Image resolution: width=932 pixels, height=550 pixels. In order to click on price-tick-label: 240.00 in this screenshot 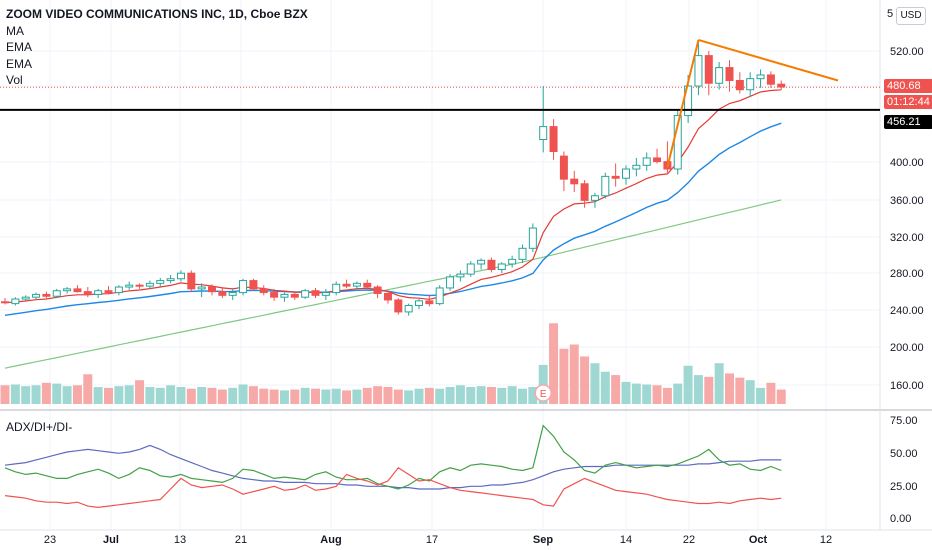, I will do `click(907, 311)`.